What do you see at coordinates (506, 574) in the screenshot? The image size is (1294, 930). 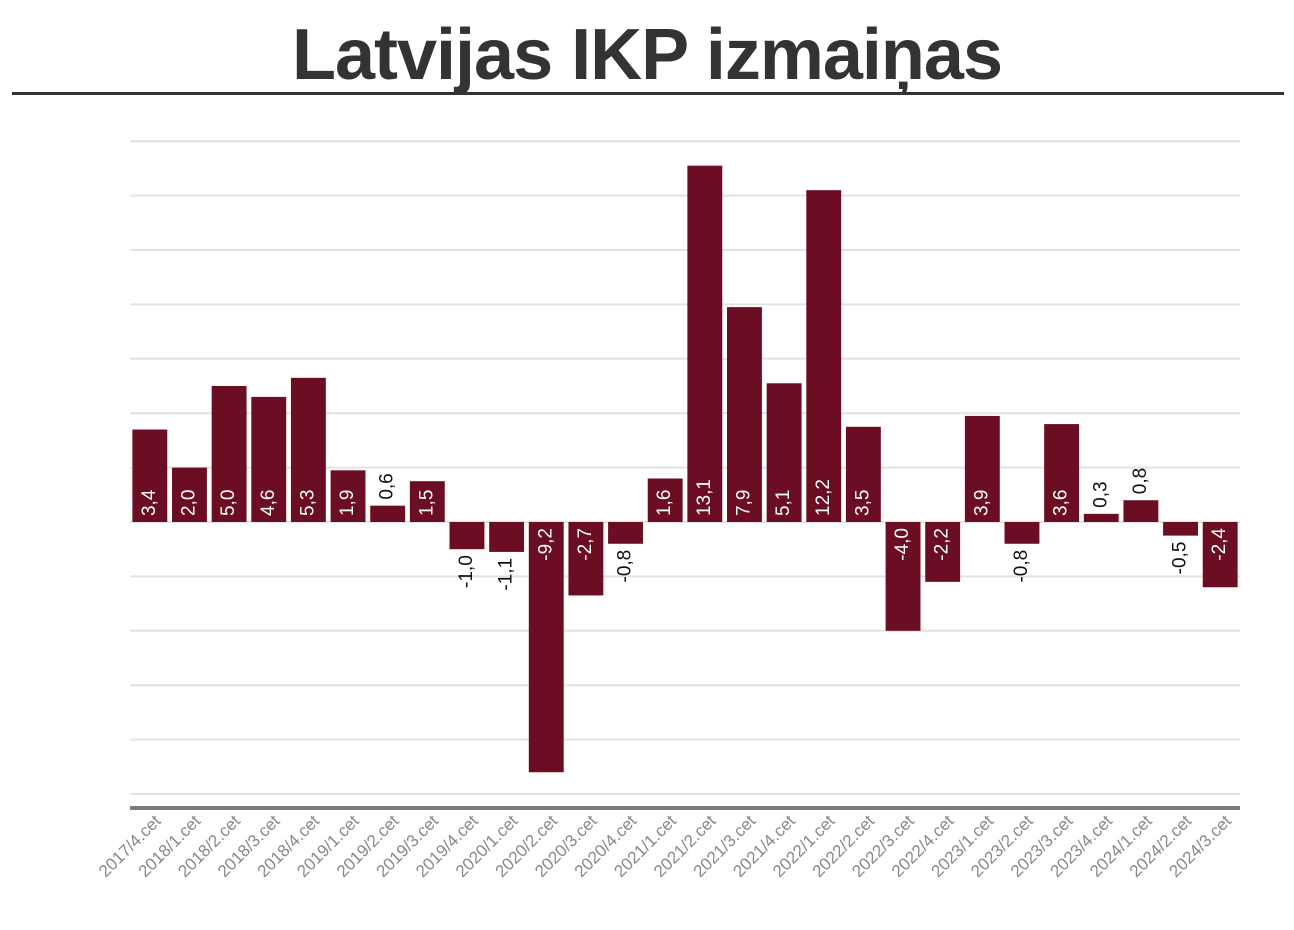 I see `bar-value-label: -1,1` at bounding box center [506, 574].